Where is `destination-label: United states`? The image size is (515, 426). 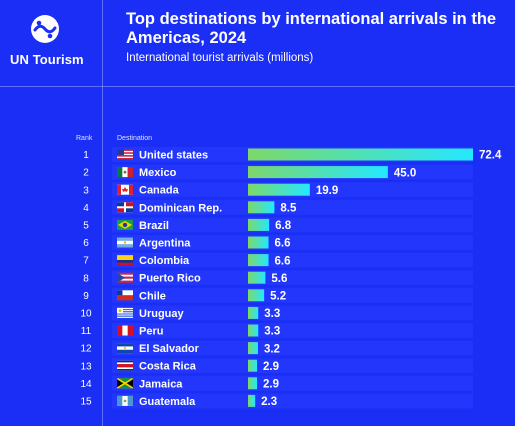
destination-label: United states is located at coordinates (173, 156).